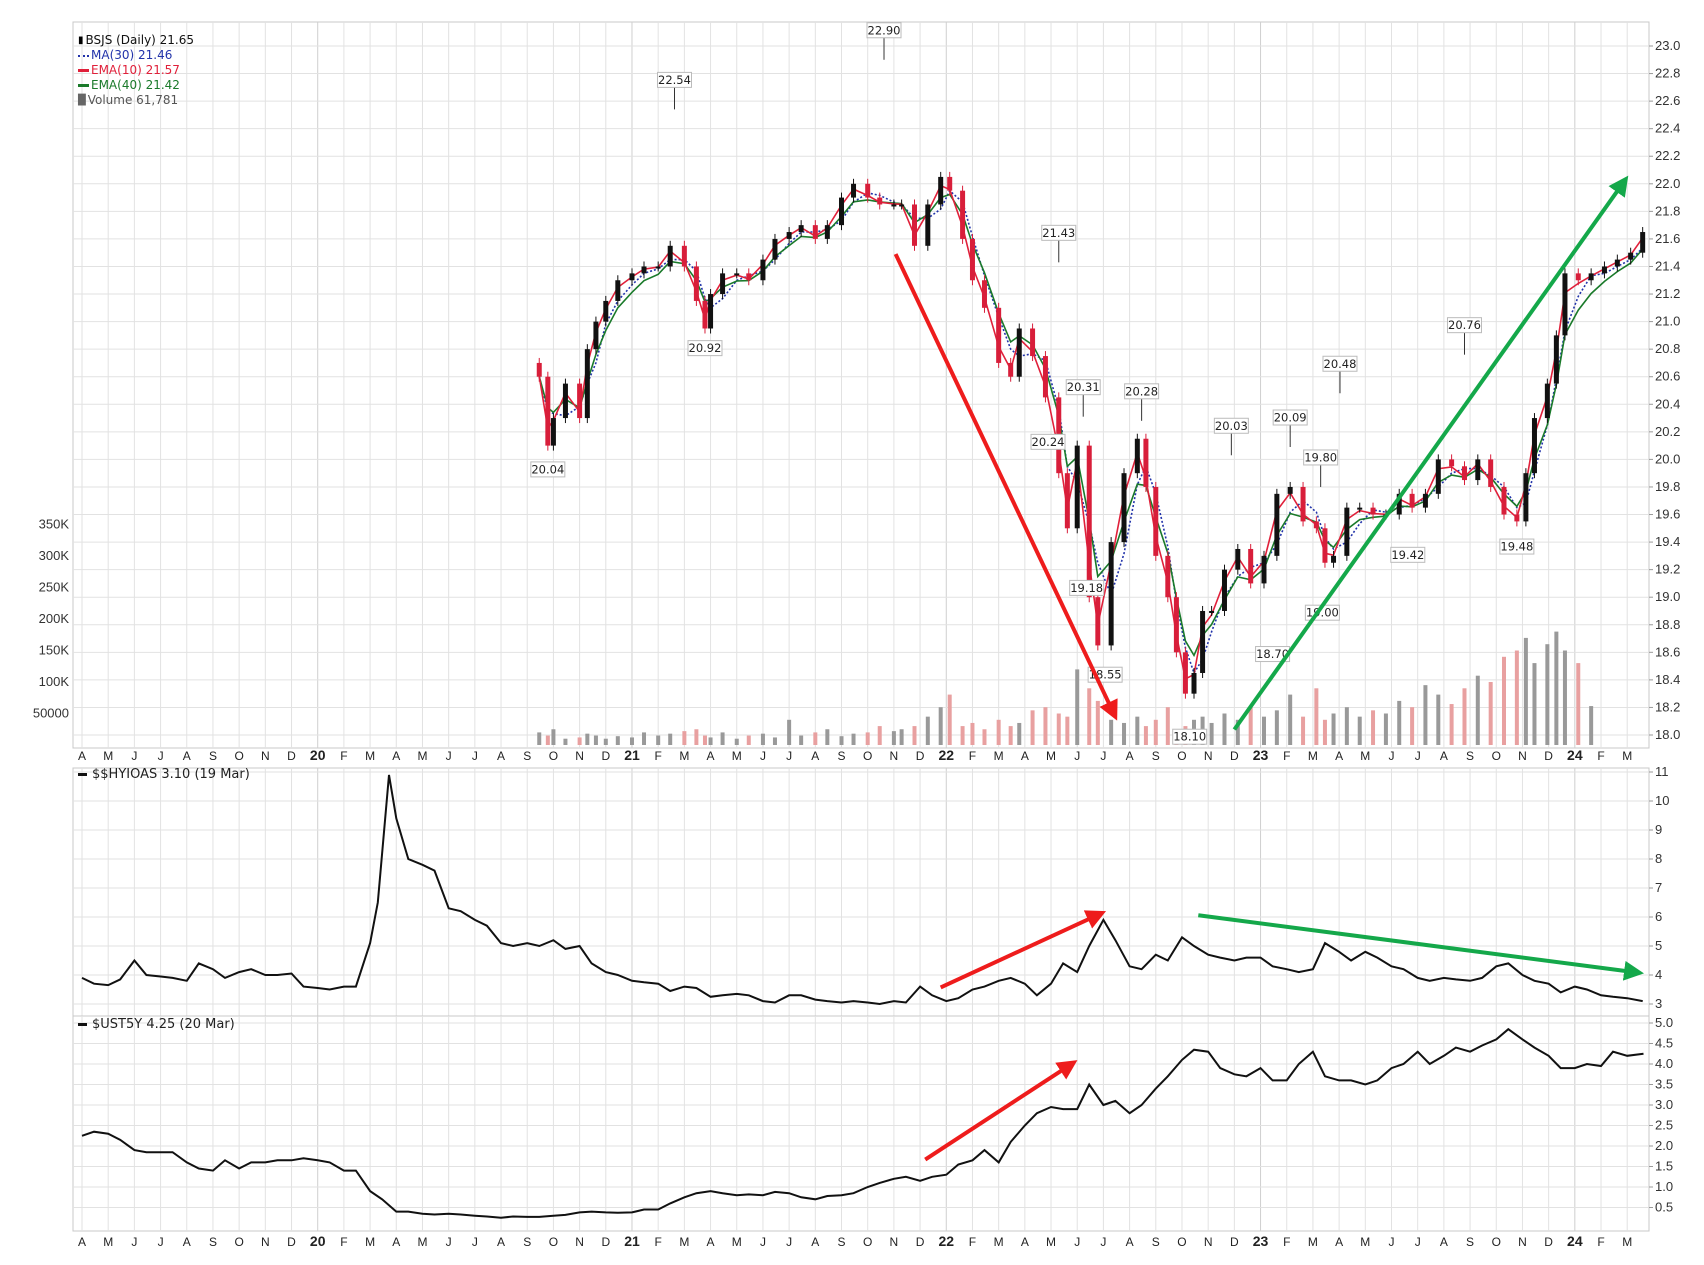 This screenshot has height=1265, width=1704. What do you see at coordinates (1142, 402) in the screenshot?
I see `price-annotation: 20.28` at bounding box center [1142, 402].